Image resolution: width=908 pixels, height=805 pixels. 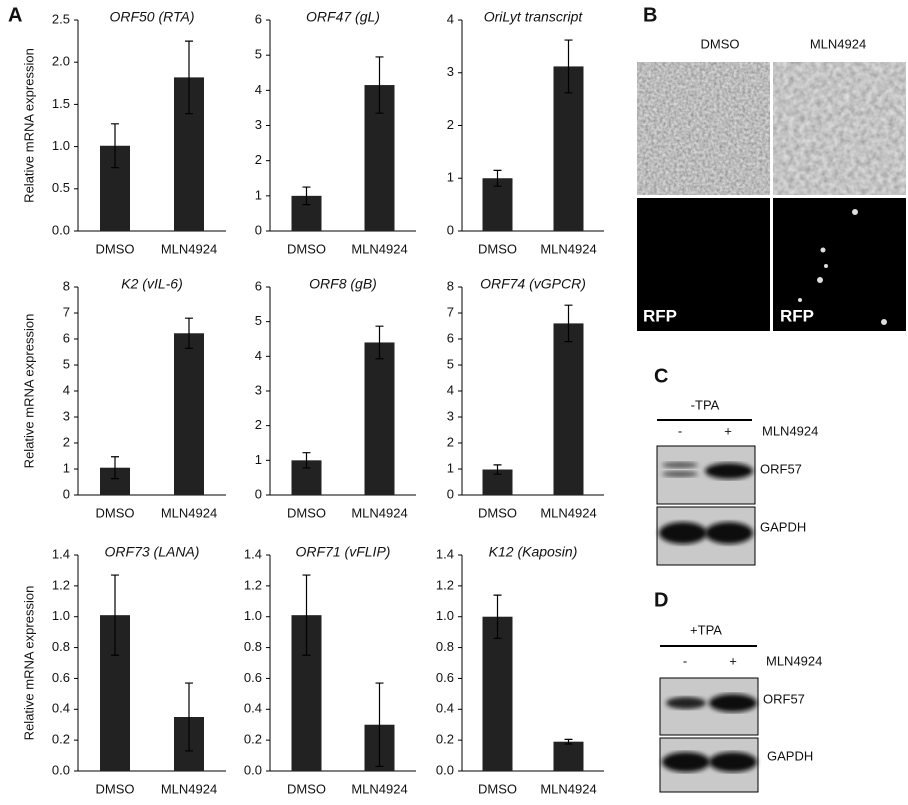 What do you see at coordinates (706, 629) in the screenshot?
I see `condition-label: +TPA` at bounding box center [706, 629].